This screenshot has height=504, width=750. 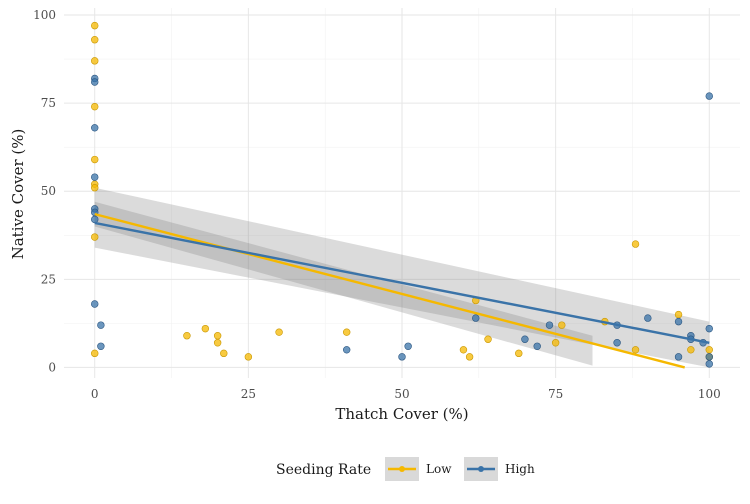 What do you see at coordinates (439, 469) in the screenshot?
I see `legend-label-low: Low` at bounding box center [439, 469].